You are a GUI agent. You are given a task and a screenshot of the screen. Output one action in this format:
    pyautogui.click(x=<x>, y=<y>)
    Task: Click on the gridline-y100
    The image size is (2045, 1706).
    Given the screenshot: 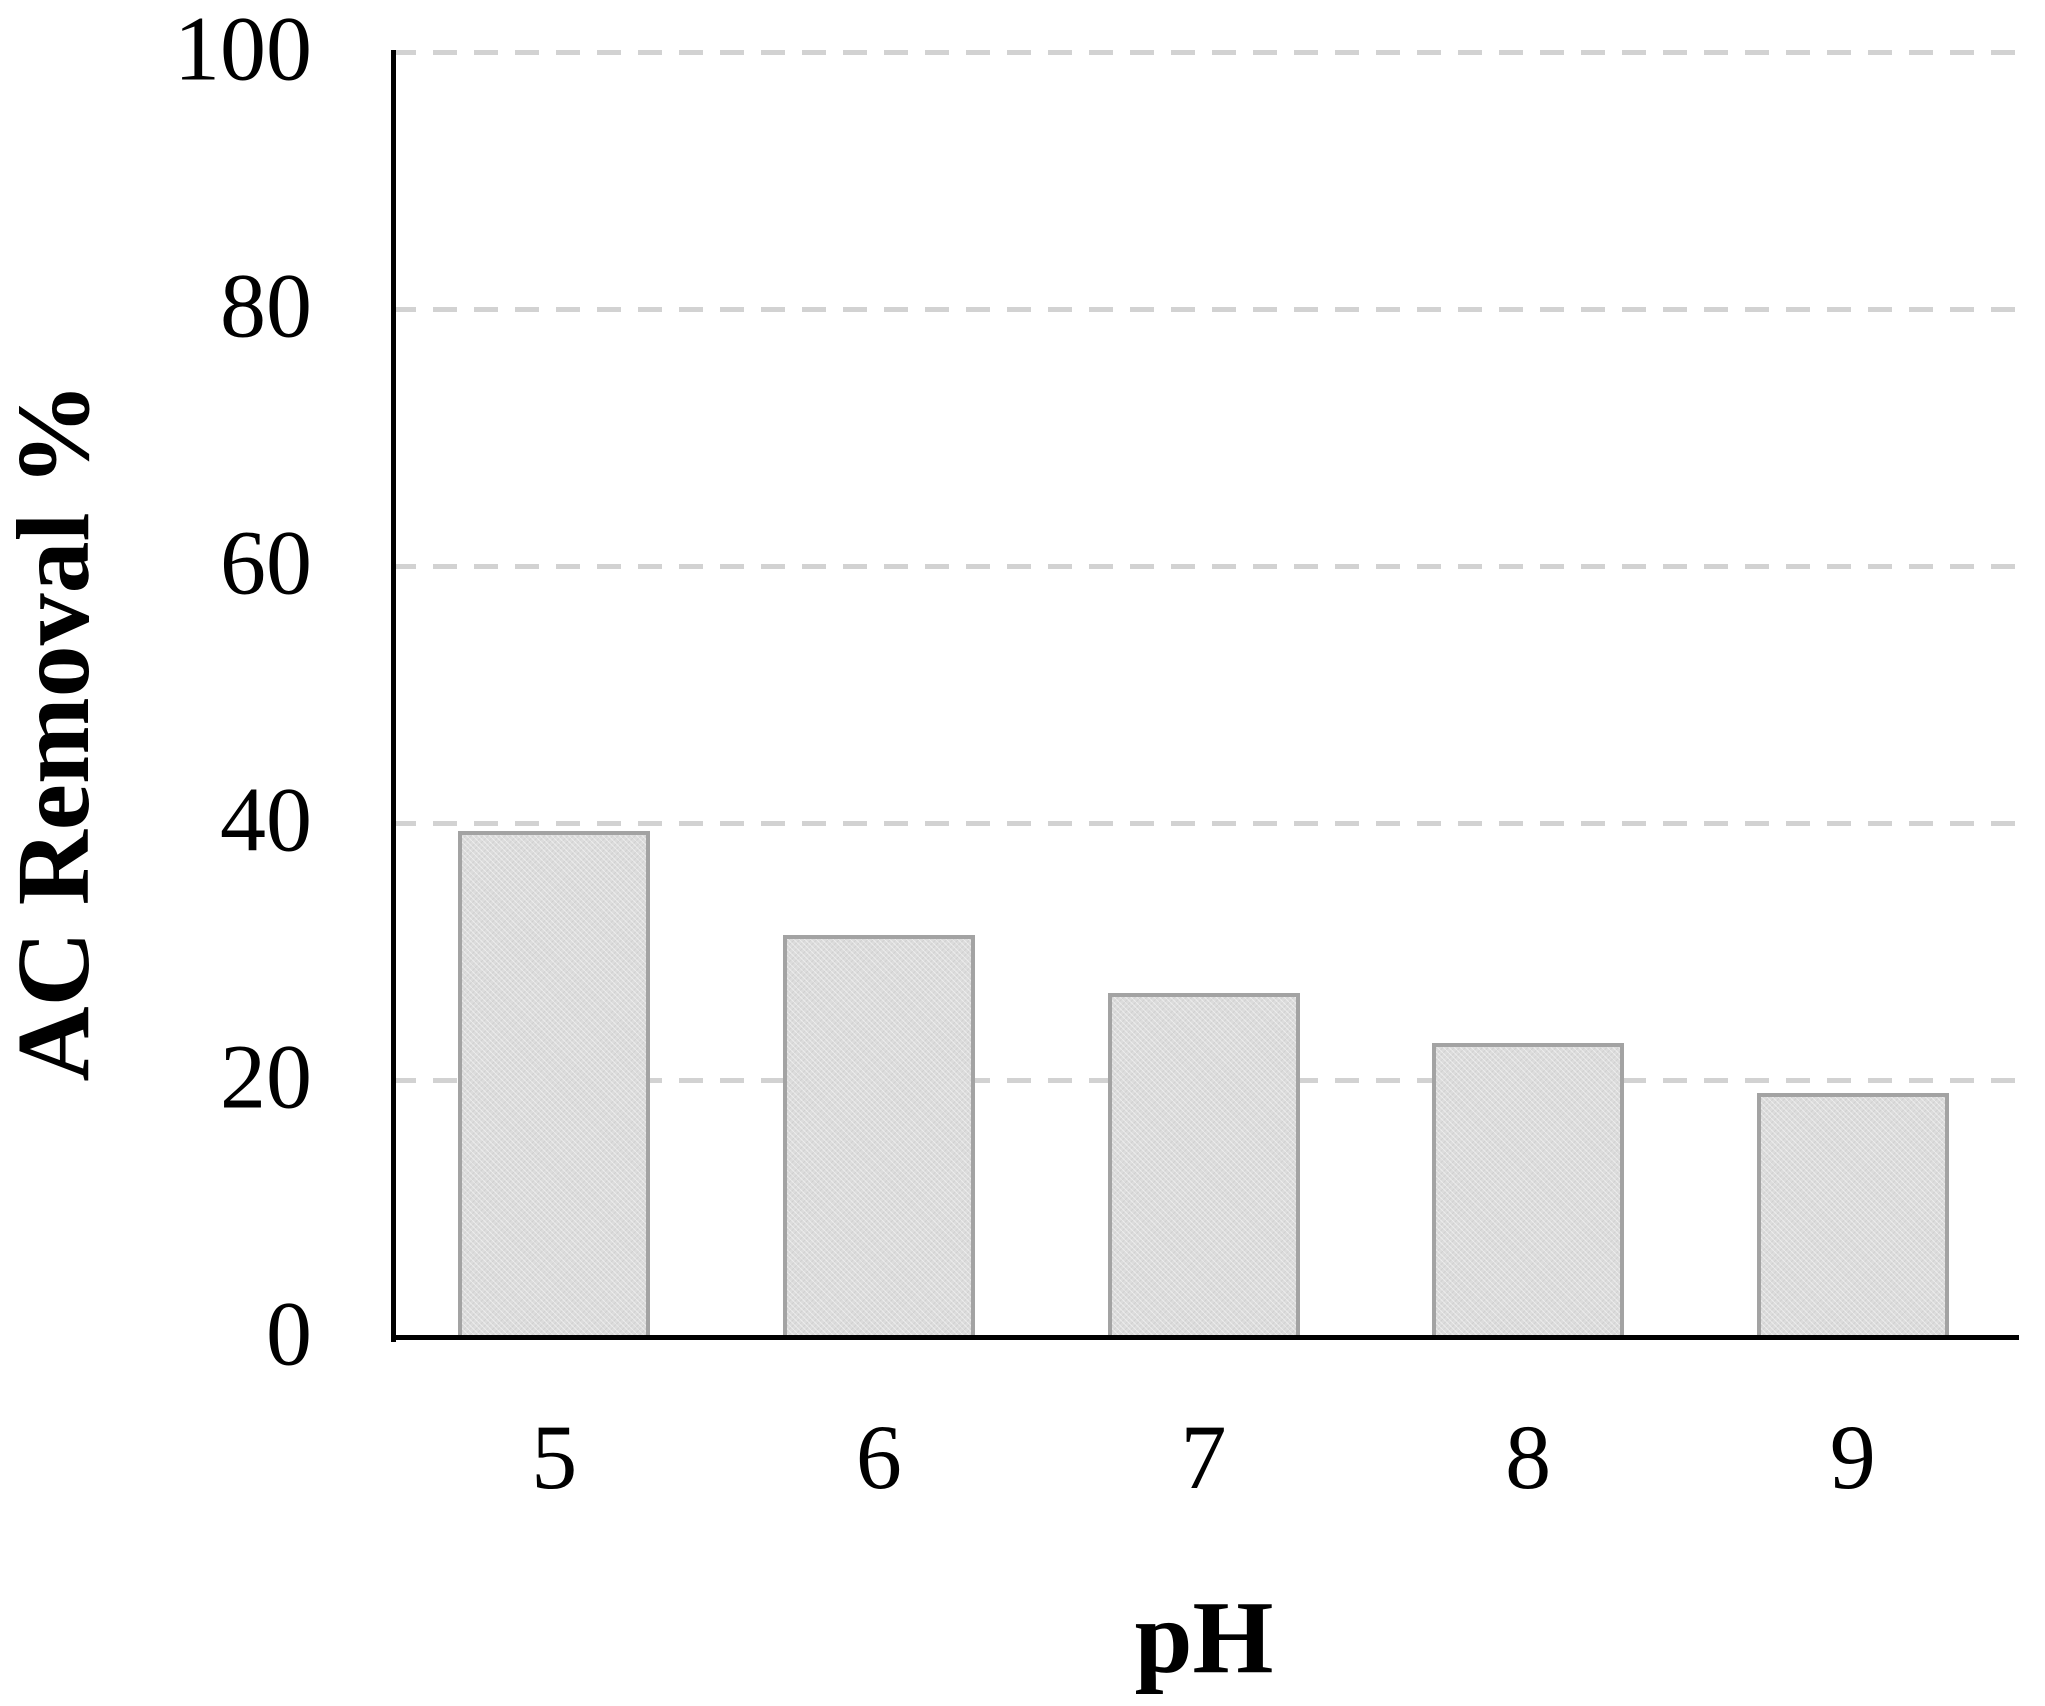 What is the action you would take?
    pyautogui.click(x=1203, y=52)
    